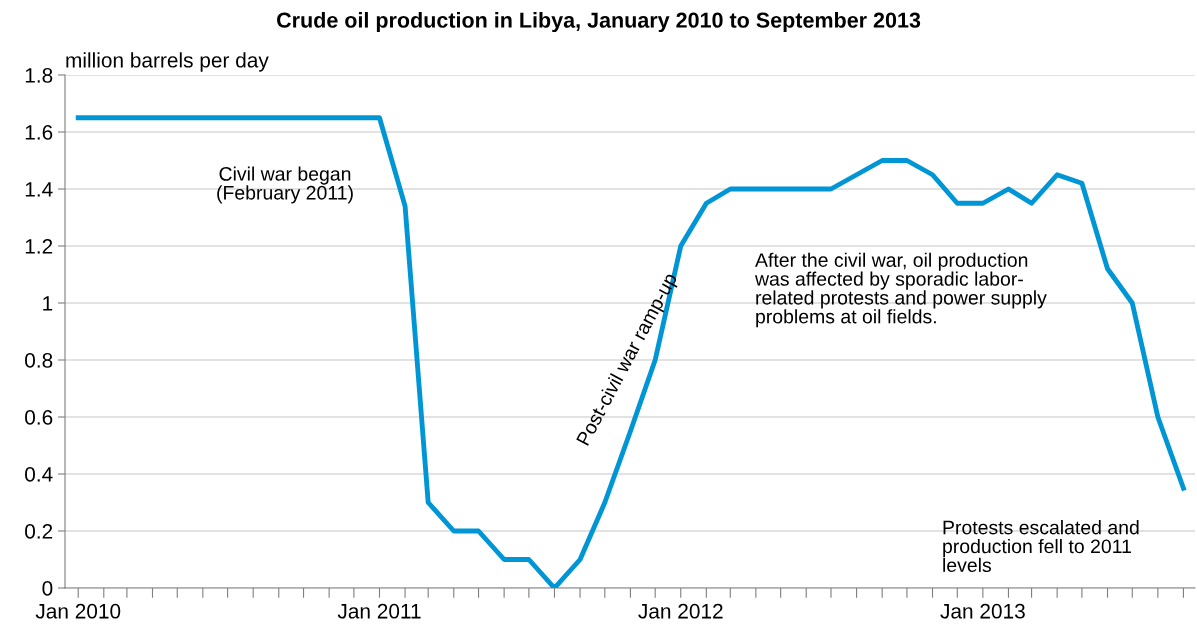 This screenshot has height=637, width=1197. What do you see at coordinates (39, 246) in the screenshot?
I see `y-tick-label: 1.2` at bounding box center [39, 246].